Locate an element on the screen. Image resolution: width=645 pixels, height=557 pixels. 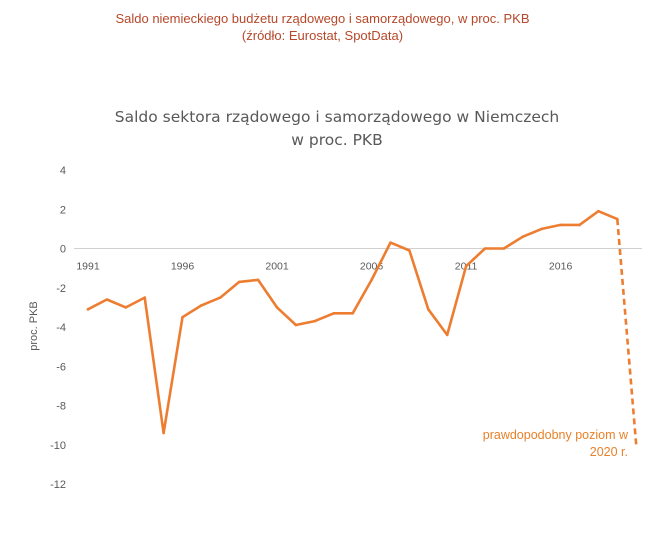
x-tick-label: 2016 is located at coordinates (561, 267).